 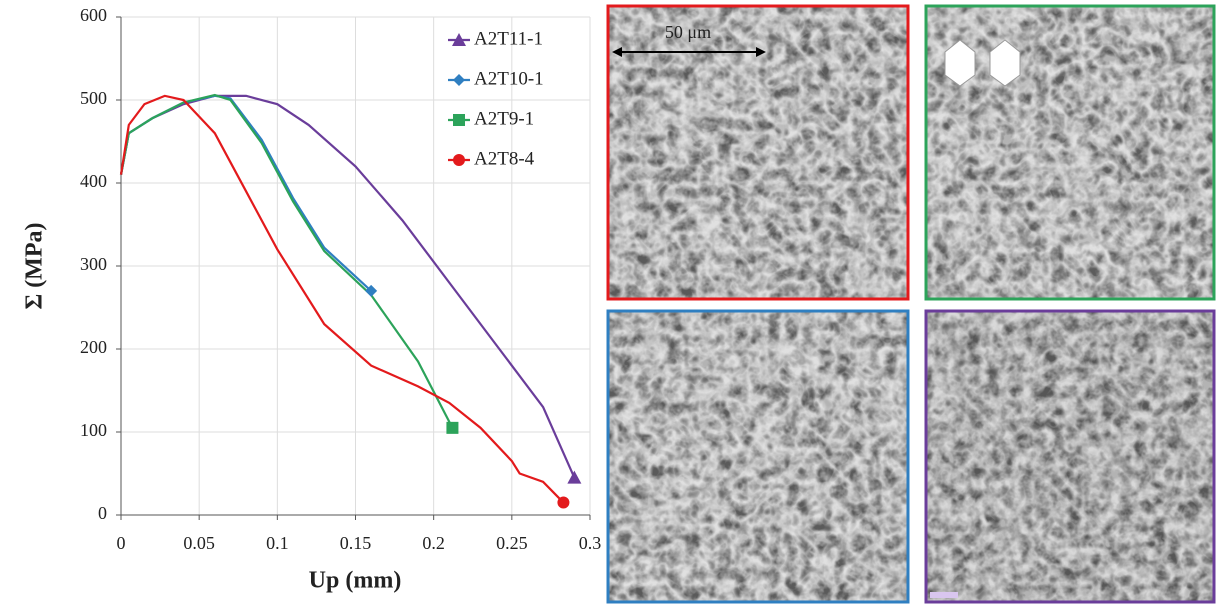 I want to click on sem-panel: 50 μm, so click(x=758, y=152).